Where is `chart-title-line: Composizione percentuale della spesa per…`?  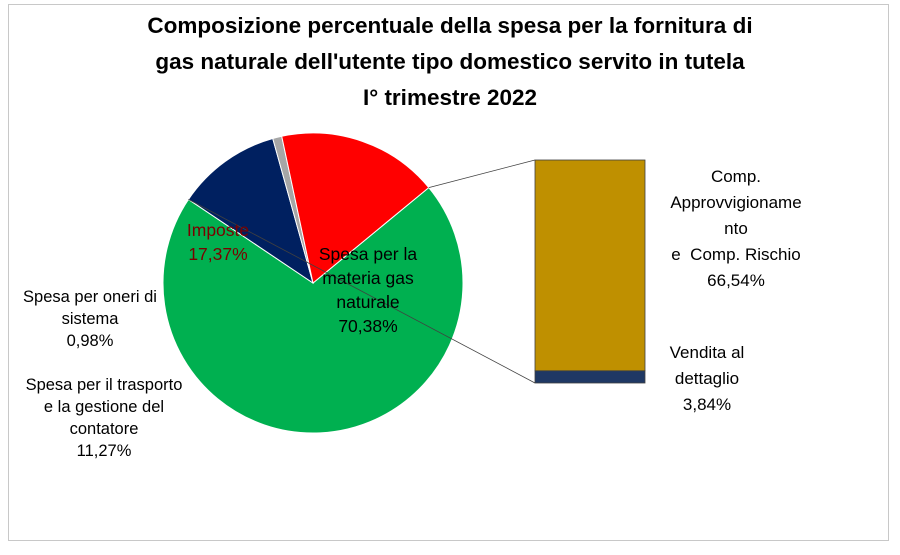
chart-title-line: Composizione percentuale della spesa per… is located at coordinates (450, 25).